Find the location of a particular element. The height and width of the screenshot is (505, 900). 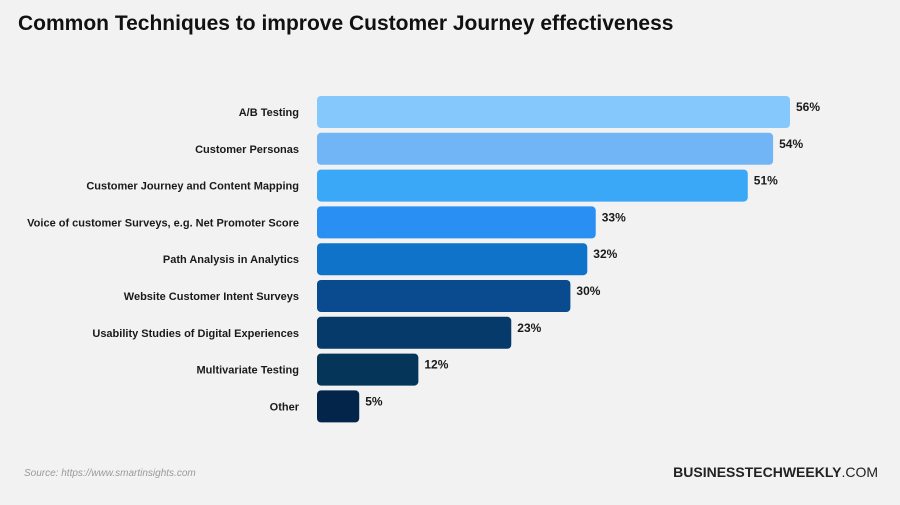

category-label: A/B Testing is located at coordinates (269, 113).